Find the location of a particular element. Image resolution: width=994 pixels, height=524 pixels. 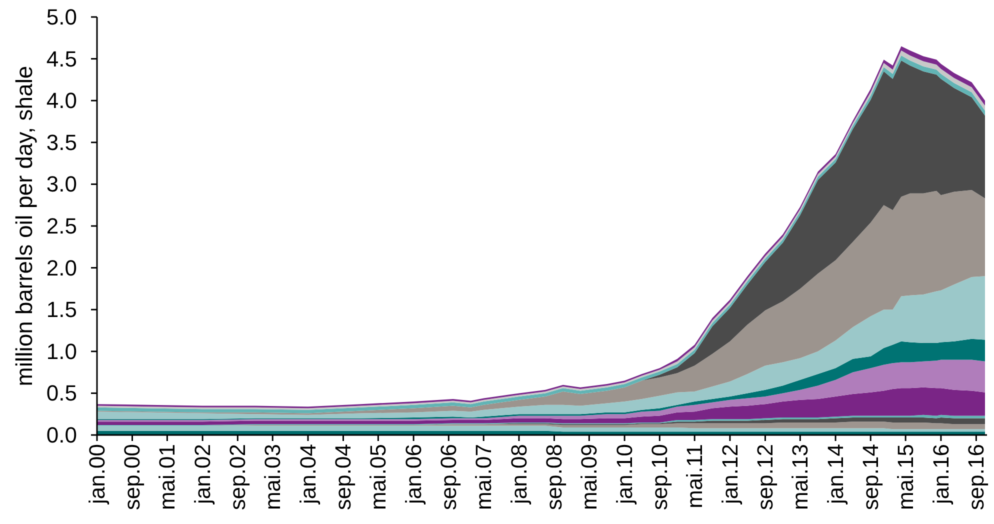

x-tick-label: mai.15 is located at coordinates (905, 477).